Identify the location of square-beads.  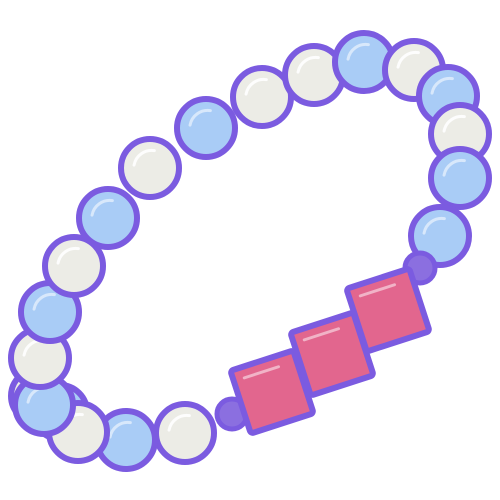
(330, 351).